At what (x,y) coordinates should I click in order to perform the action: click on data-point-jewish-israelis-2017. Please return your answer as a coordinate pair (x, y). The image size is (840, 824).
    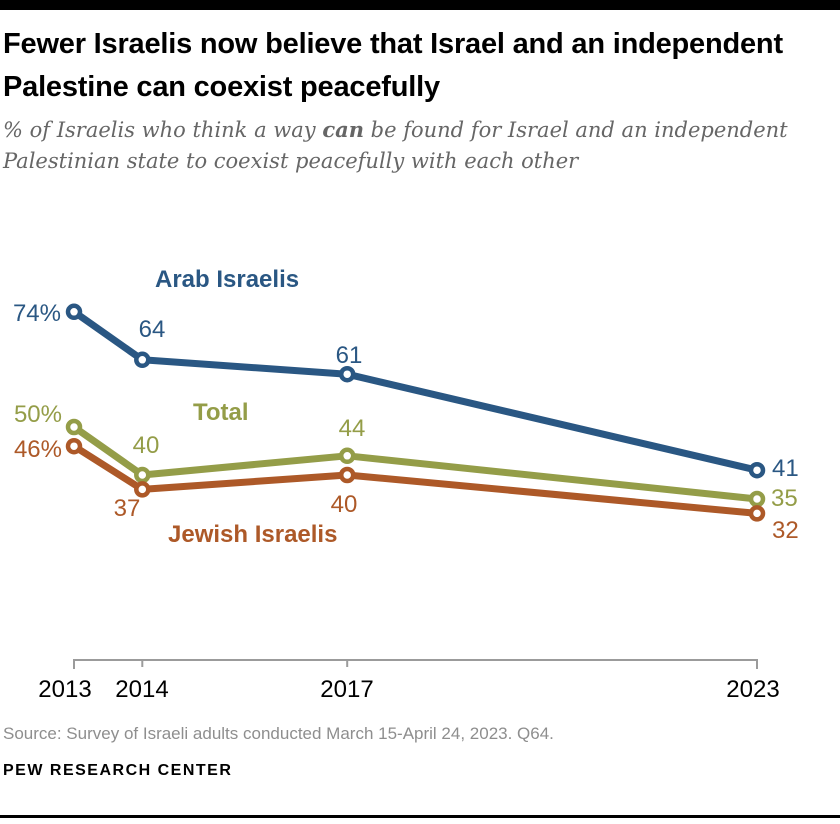
    Looking at the image, I should click on (347, 475).